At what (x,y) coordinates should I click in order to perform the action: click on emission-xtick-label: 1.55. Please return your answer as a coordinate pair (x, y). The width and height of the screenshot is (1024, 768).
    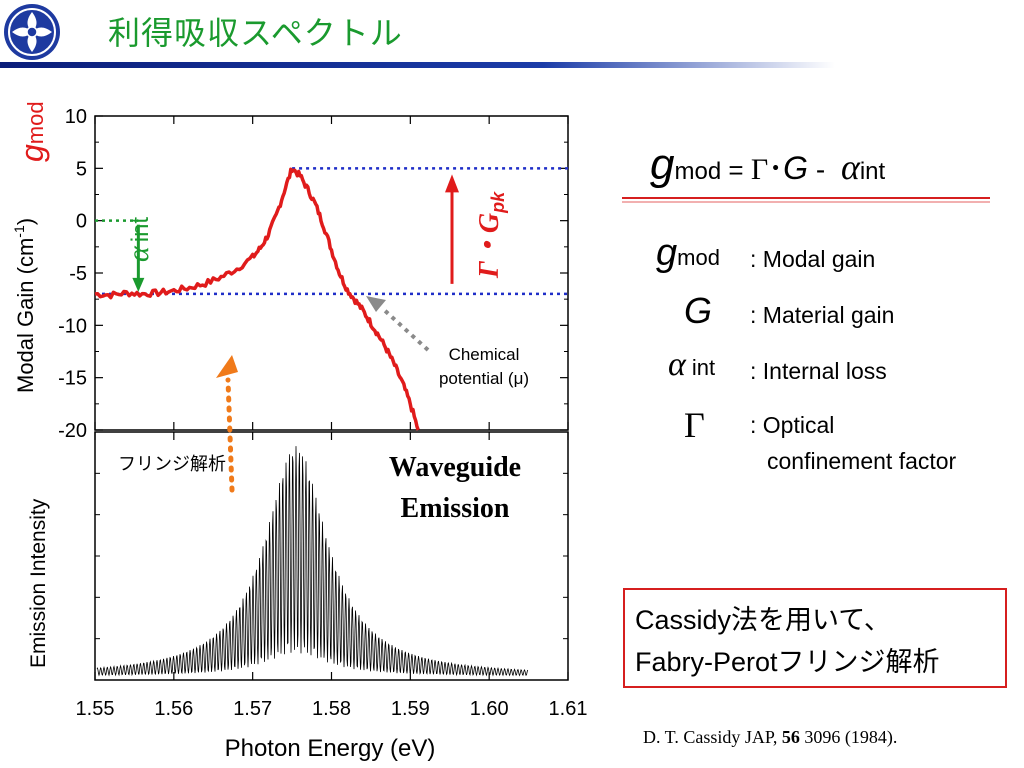
    Looking at the image, I should click on (95, 709).